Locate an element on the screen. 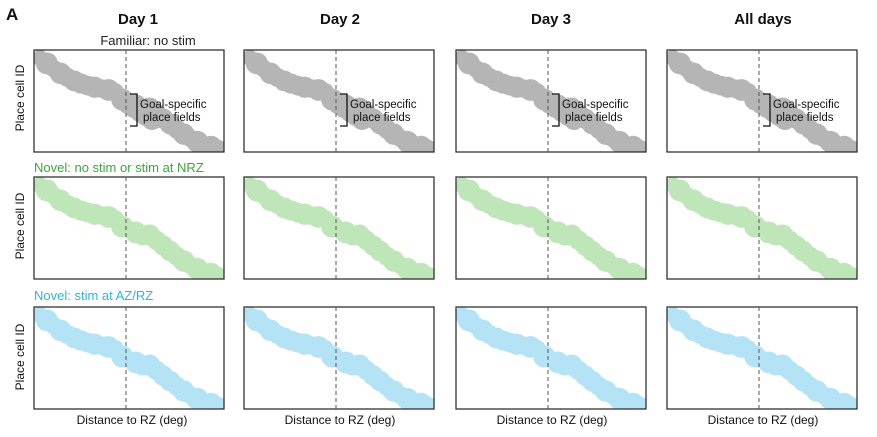  column-header-all-days: All days is located at coordinates (763, 19).